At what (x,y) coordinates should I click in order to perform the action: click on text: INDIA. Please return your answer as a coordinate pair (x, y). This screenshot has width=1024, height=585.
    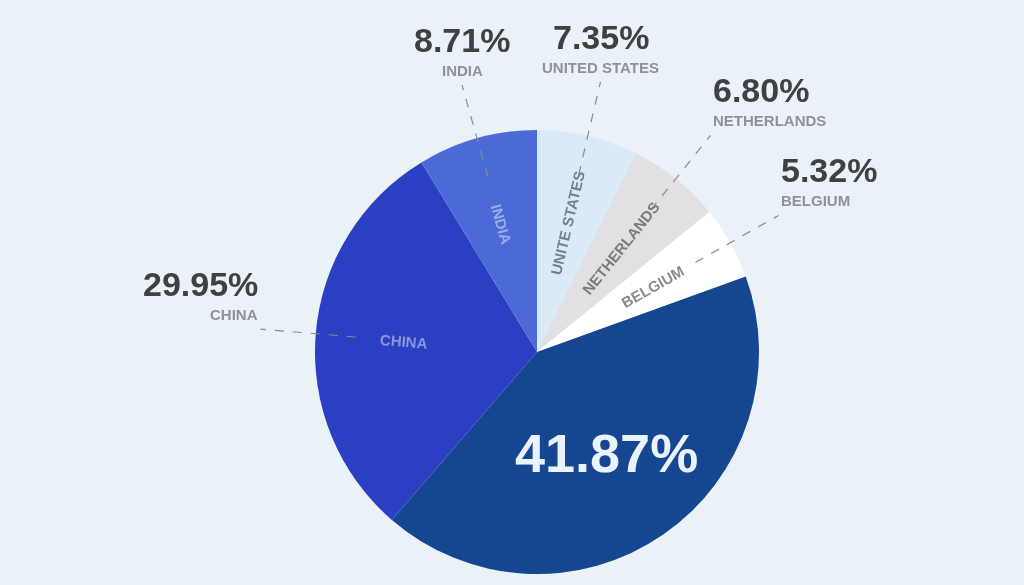
    Looking at the image, I should click on (501, 224).